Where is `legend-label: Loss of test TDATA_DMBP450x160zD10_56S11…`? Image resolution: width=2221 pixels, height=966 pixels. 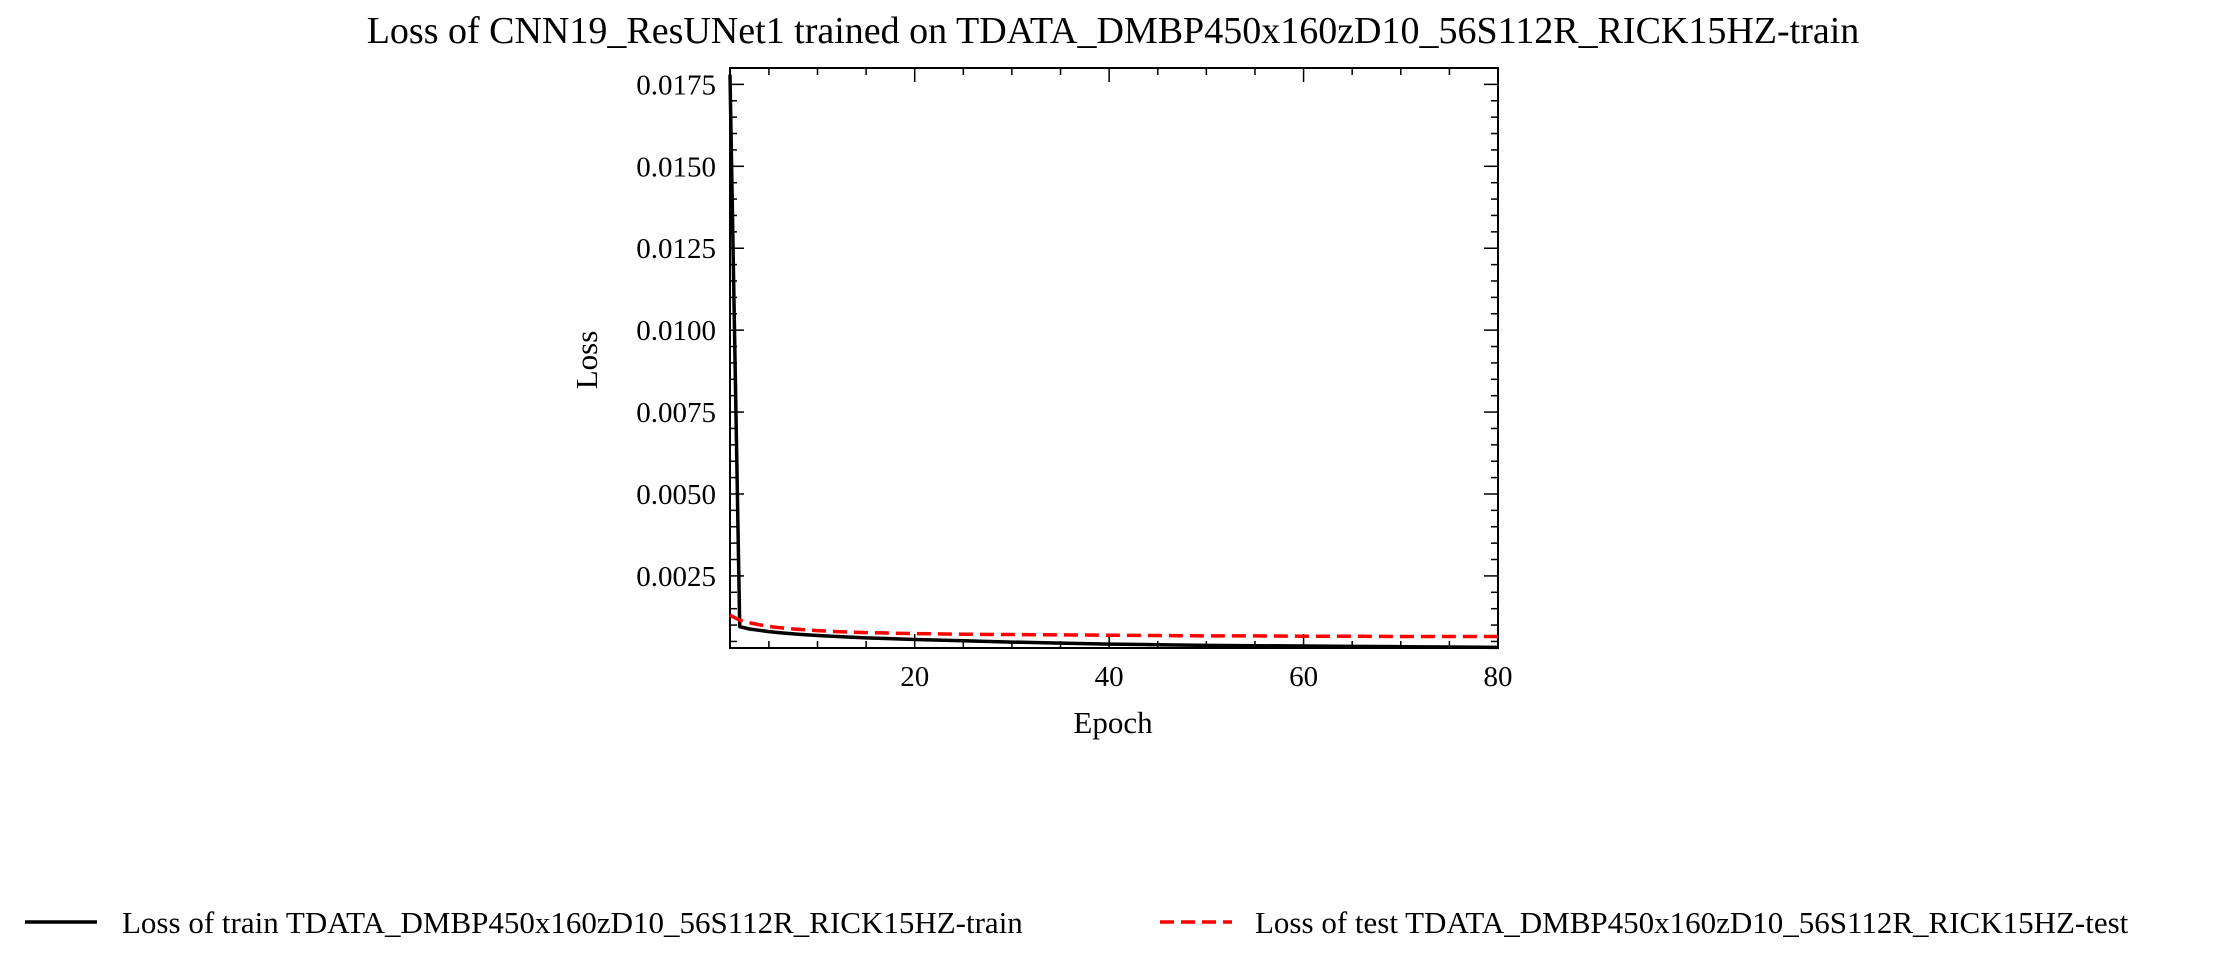 legend-label: Loss of test TDATA_DMBP450x160zD10_56S11… is located at coordinates (1692, 922).